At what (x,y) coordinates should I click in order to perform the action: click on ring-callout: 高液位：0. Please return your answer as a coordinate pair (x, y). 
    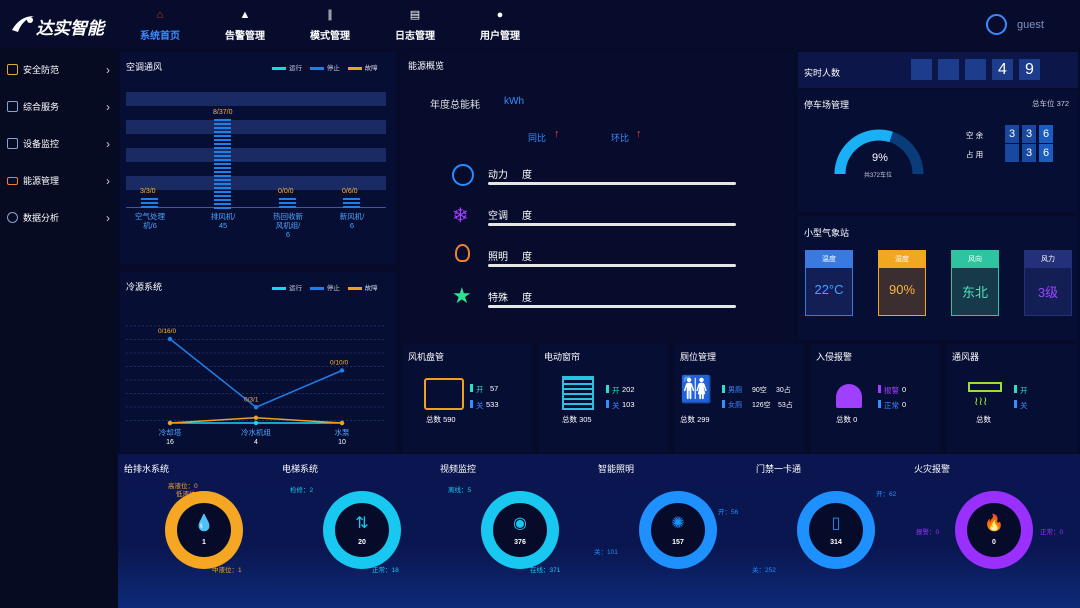
    Looking at the image, I should click on (183, 486).